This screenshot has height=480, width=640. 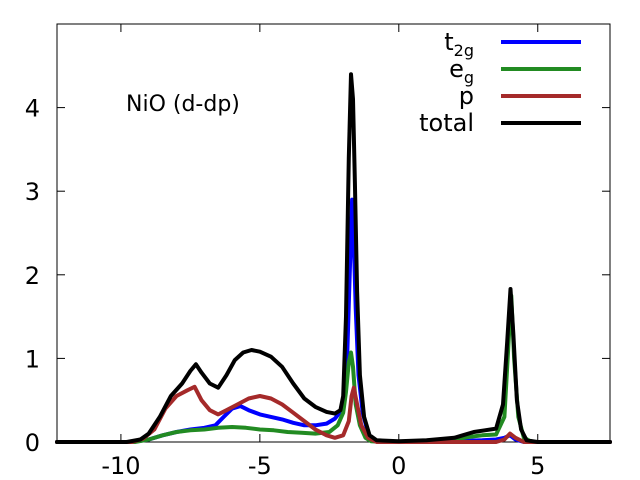 I want to click on legend-label-total: total, so click(x=446, y=123).